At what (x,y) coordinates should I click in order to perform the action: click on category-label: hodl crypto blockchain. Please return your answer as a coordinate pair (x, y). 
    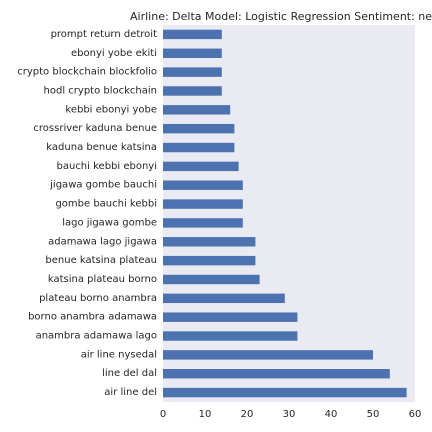
    Looking at the image, I should click on (100, 90).